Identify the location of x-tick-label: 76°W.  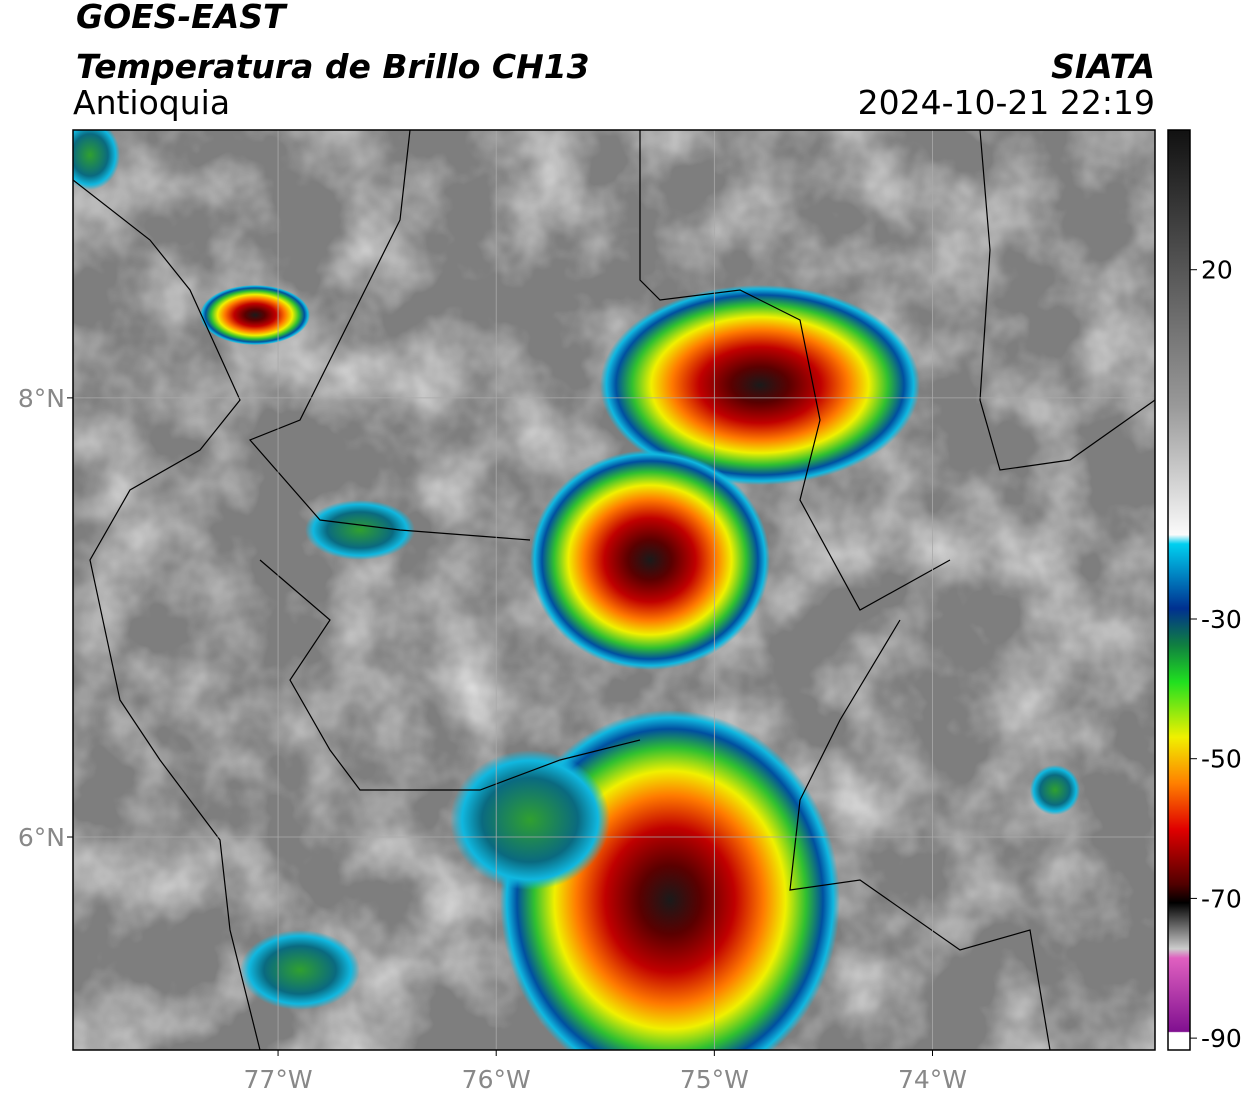
(496, 1079).